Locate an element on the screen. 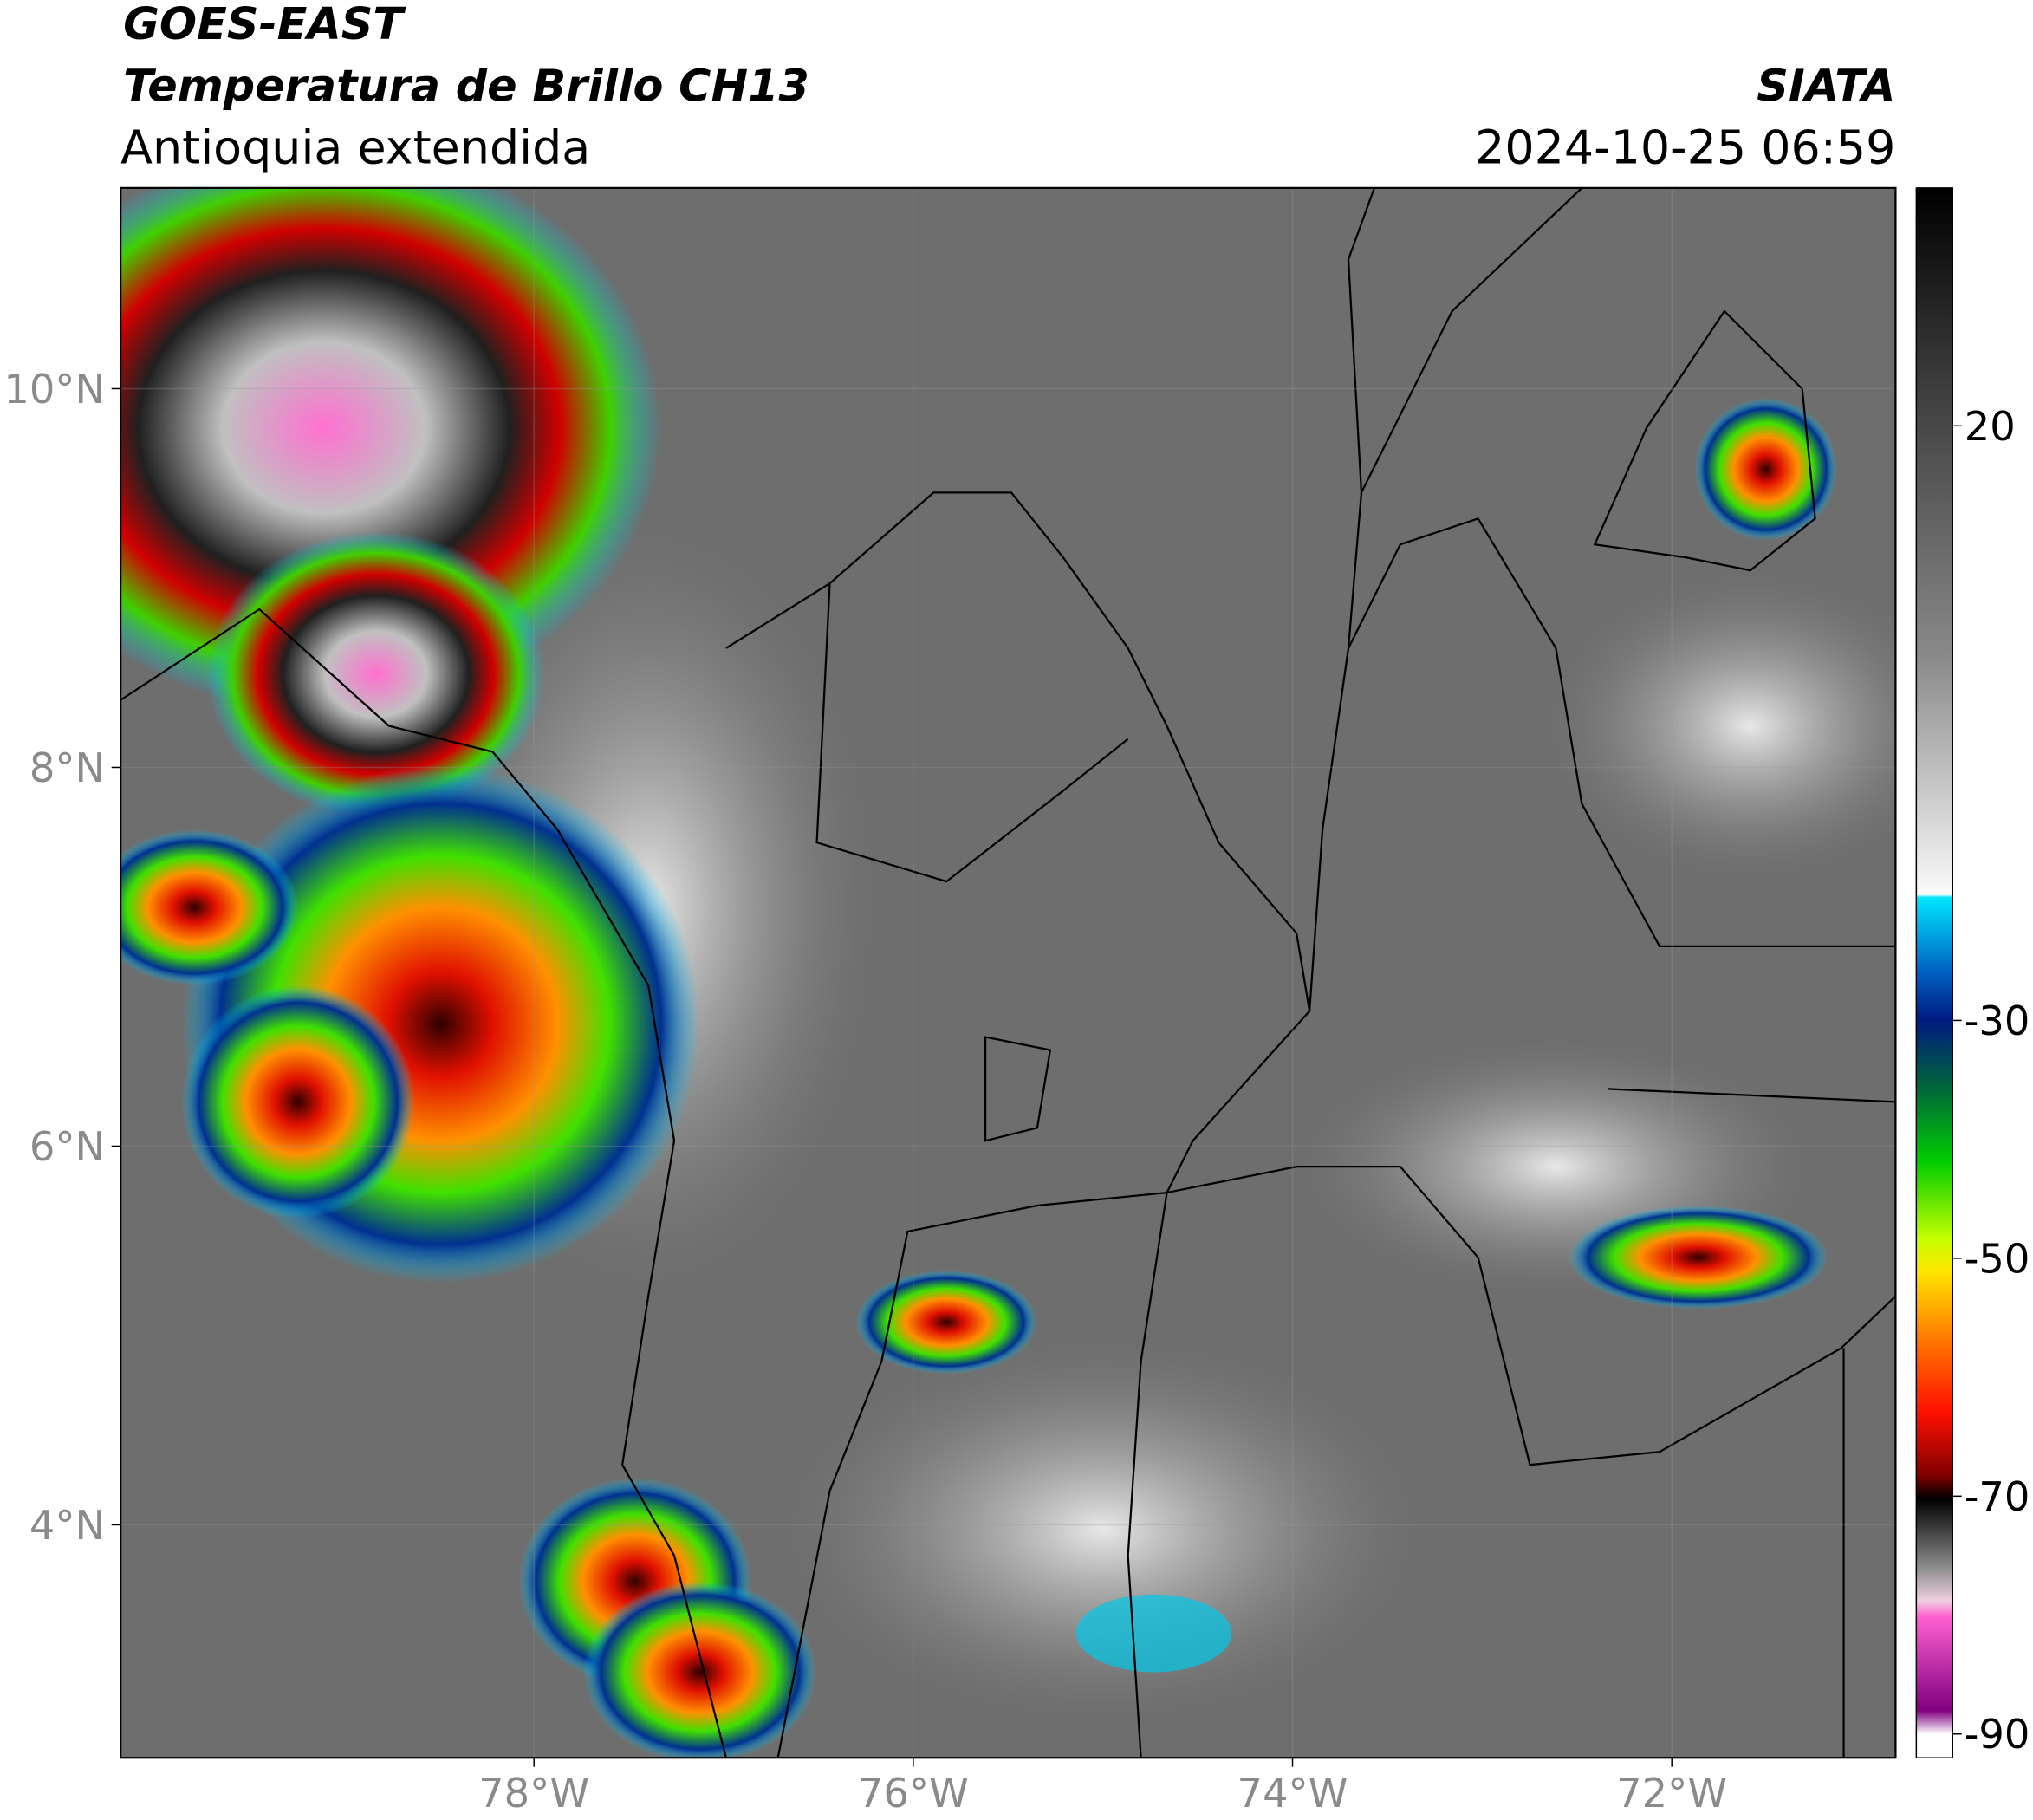 This screenshot has width=2033, height=1820. x-tick-label: 74°W is located at coordinates (1292, 1793).